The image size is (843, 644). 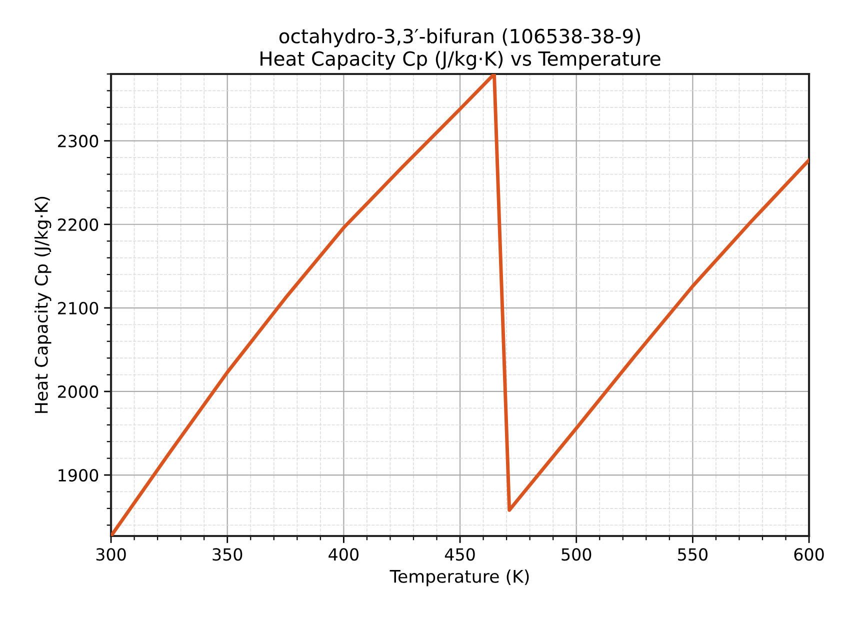 I want to click on y-tick-label: 2300, so click(x=78, y=141).